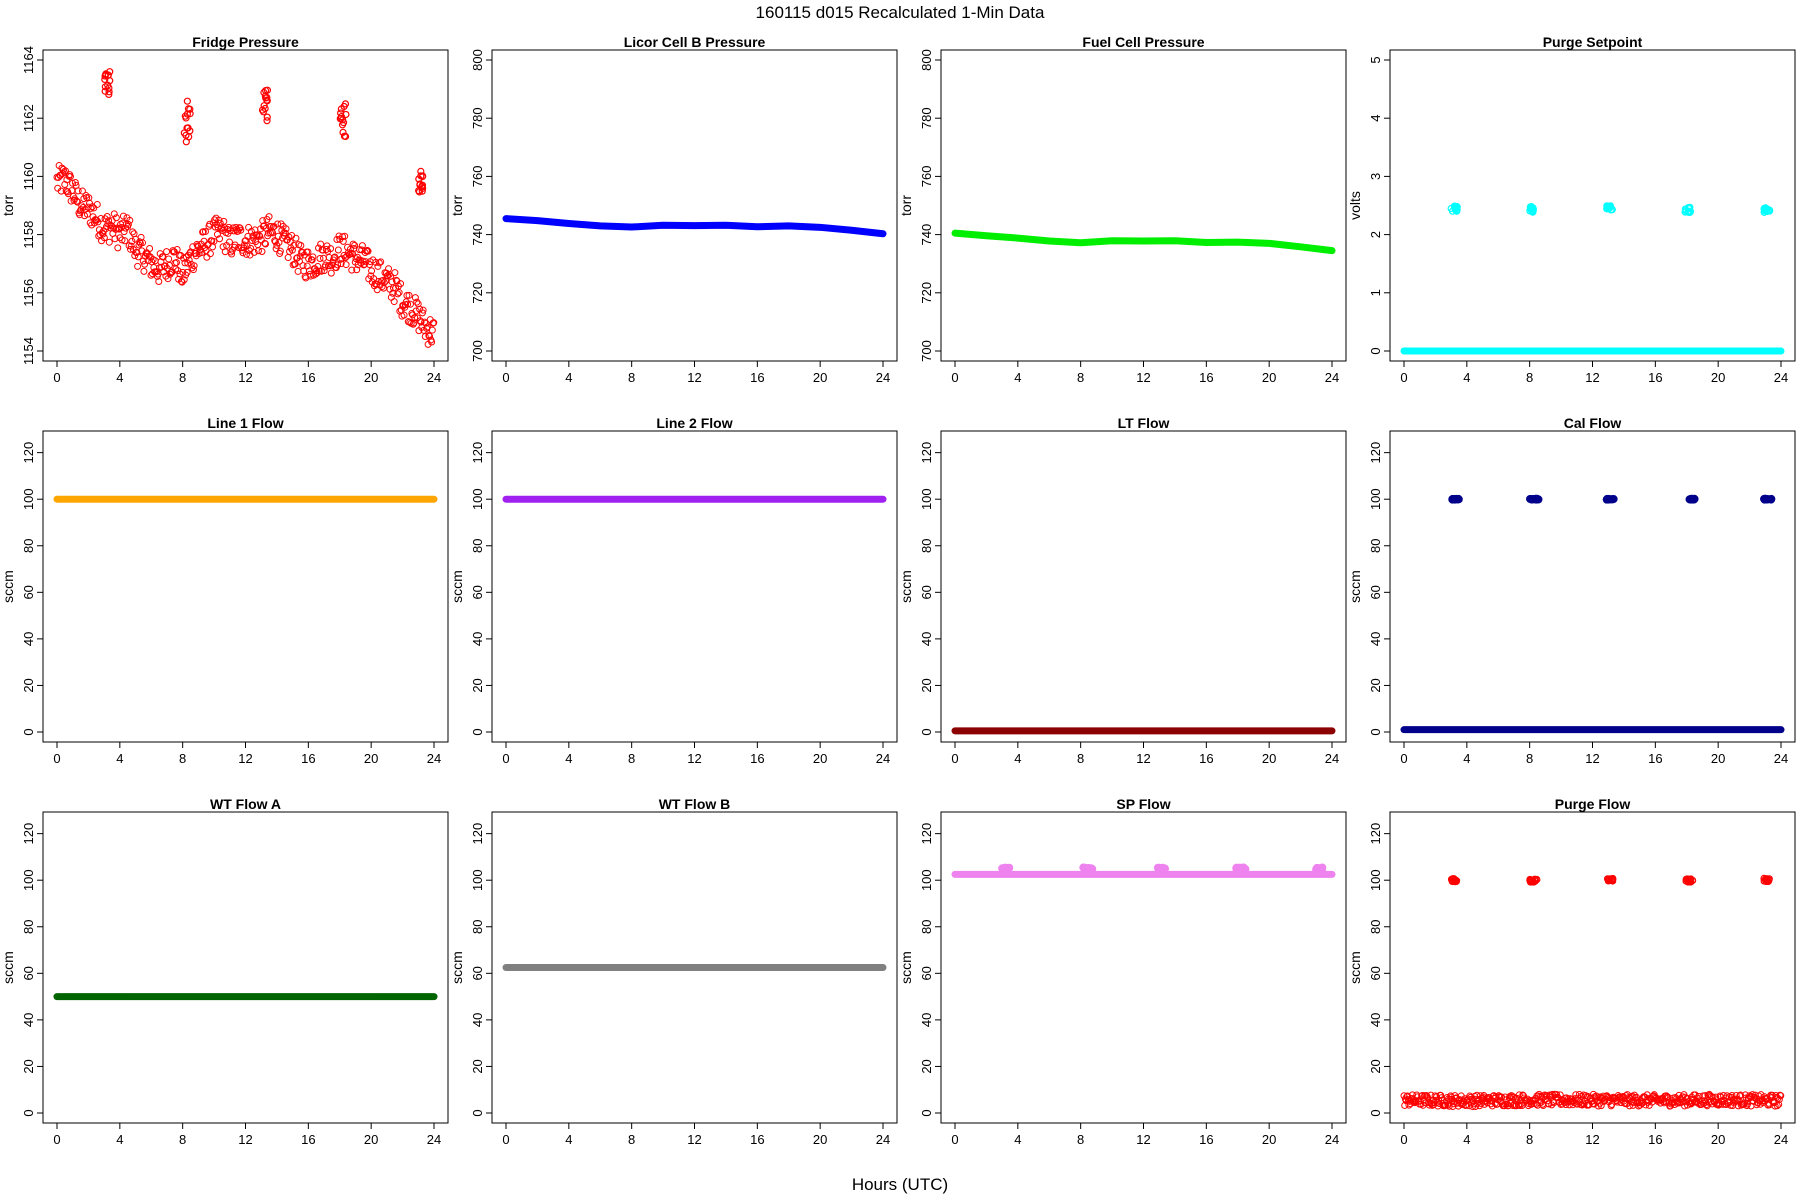 The width and height of the screenshot is (1800, 1200). What do you see at coordinates (477, 1066) in the screenshot?
I see `y-tick-label: 20` at bounding box center [477, 1066].